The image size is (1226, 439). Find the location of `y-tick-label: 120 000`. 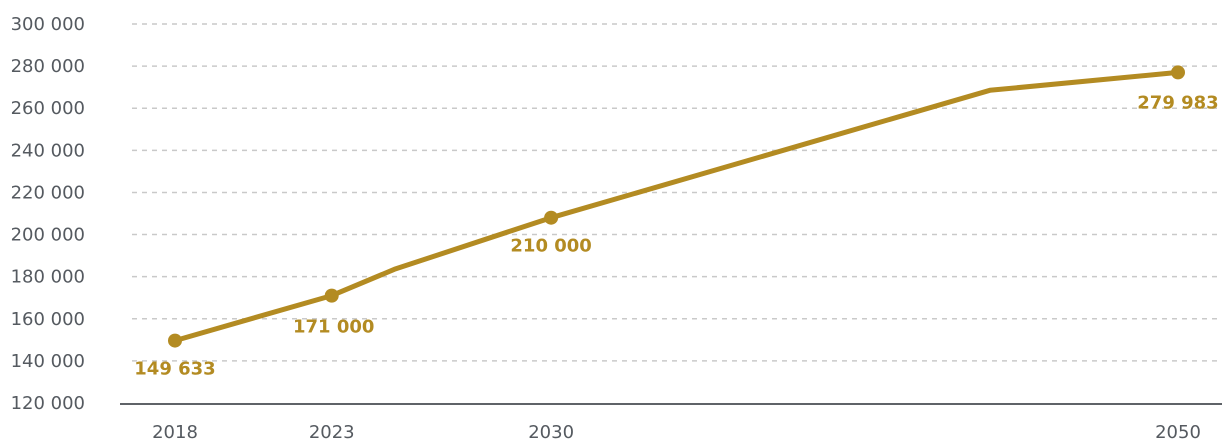

y-tick-label: 120 000 is located at coordinates (48, 403).